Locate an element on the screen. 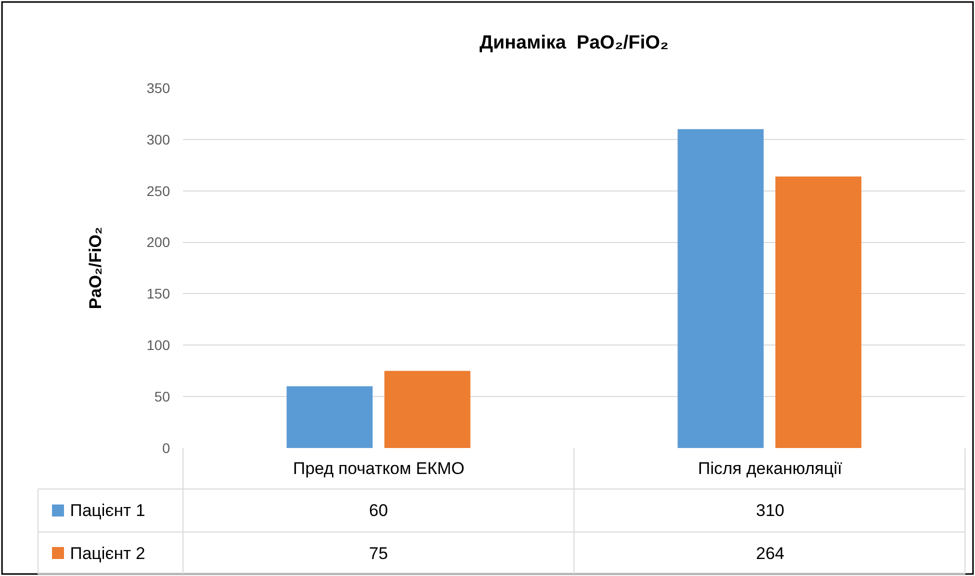  data-label: 310 is located at coordinates (770, 510).